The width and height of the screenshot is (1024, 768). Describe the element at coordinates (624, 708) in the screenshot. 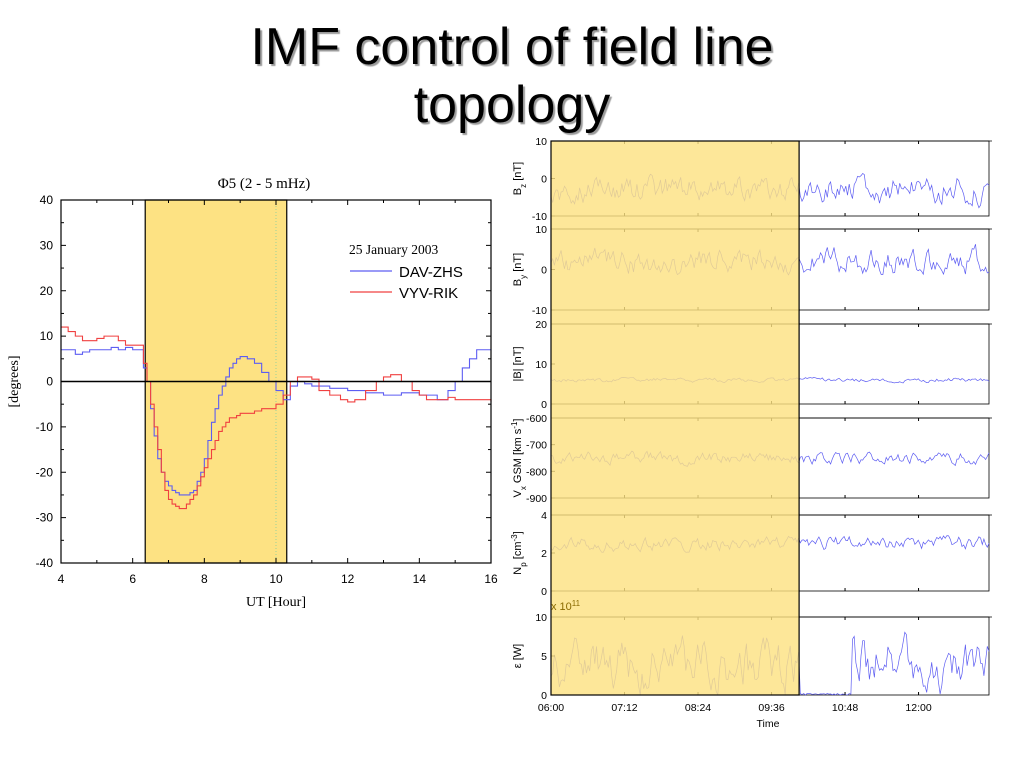

I see `time-tick-label: 07:12` at that location.